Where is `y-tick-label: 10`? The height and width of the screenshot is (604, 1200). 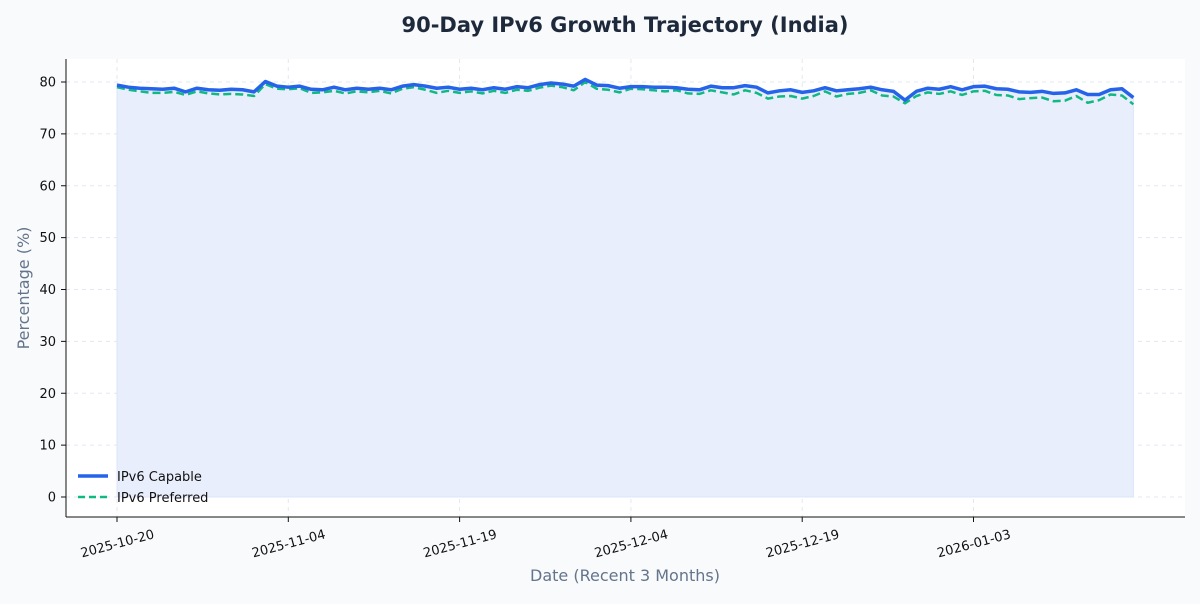 y-tick-label: 10 is located at coordinates (47, 446).